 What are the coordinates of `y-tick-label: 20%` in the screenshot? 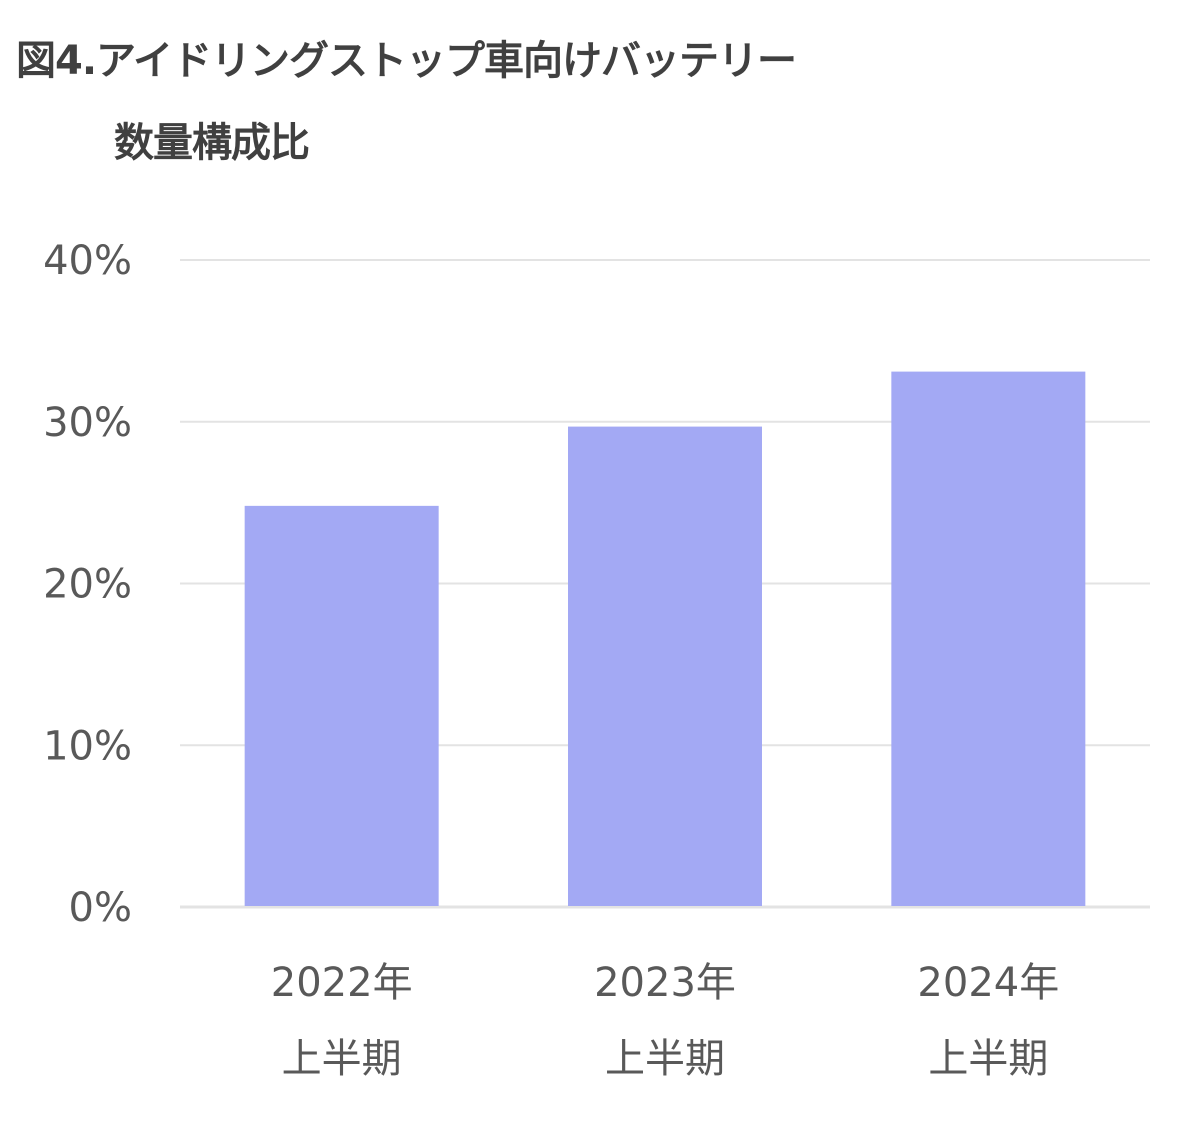 It's located at (87, 585).